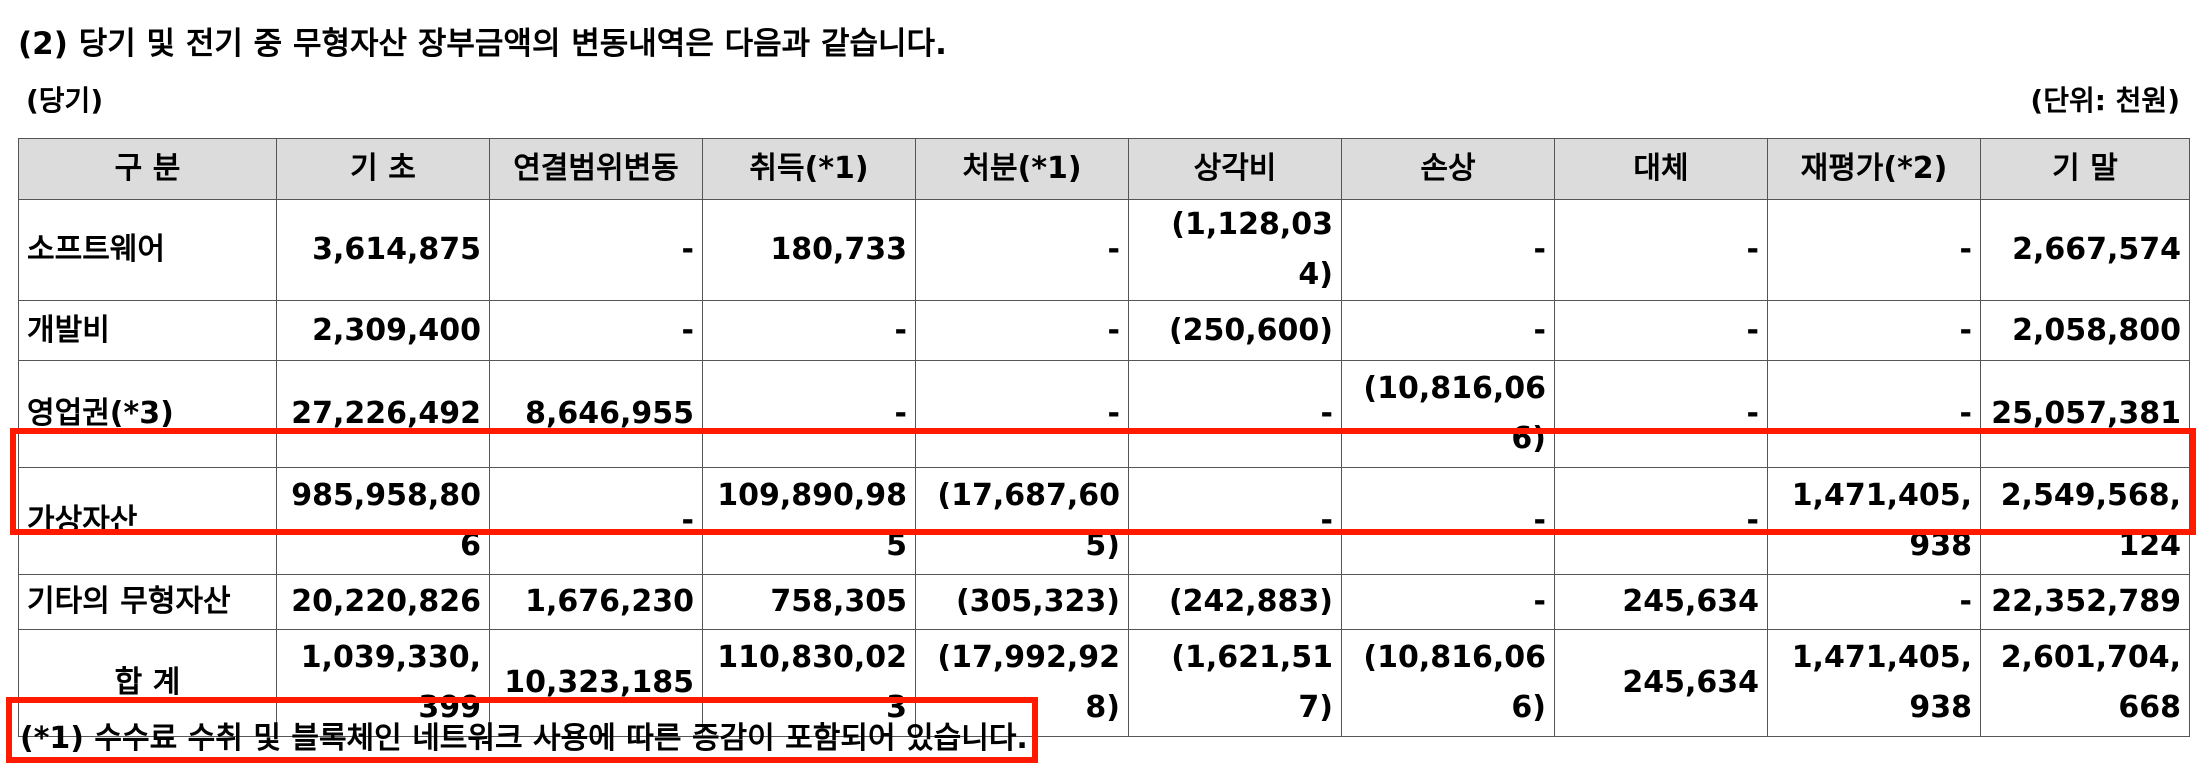 This screenshot has height=766, width=2210. What do you see at coordinates (809, 683) in the screenshot?
I see `table-cell: 110,830,023` at bounding box center [809, 683].